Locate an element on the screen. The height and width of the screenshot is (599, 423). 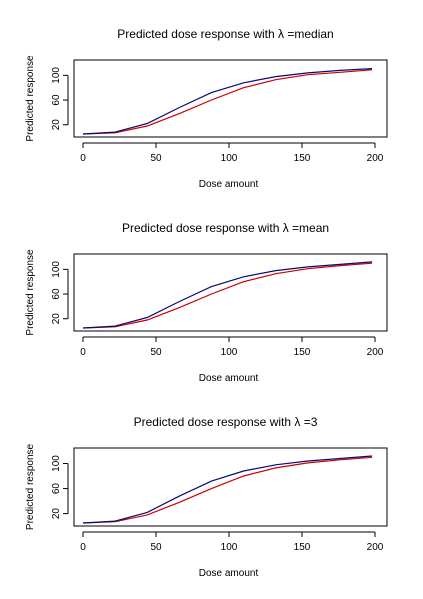
chart-title: Predicted dose response with λ =mean is located at coordinates (225, 228).